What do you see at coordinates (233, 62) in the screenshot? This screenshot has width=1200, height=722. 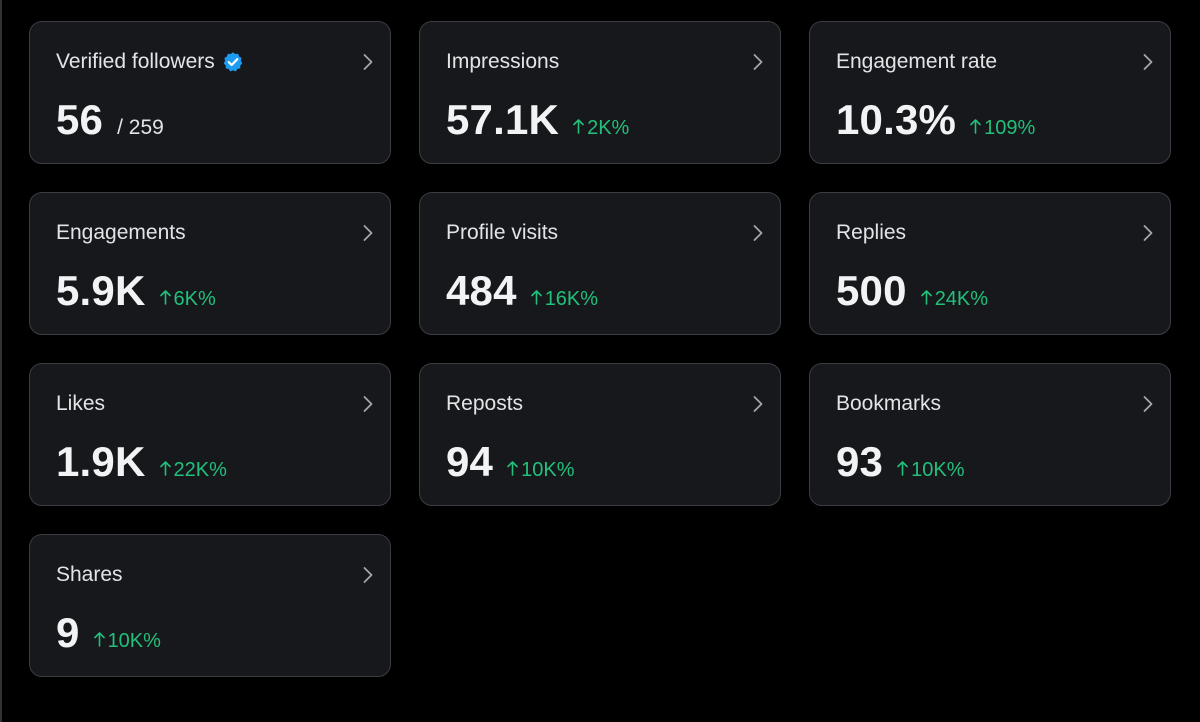 I see `verified-badge-icon` at bounding box center [233, 62].